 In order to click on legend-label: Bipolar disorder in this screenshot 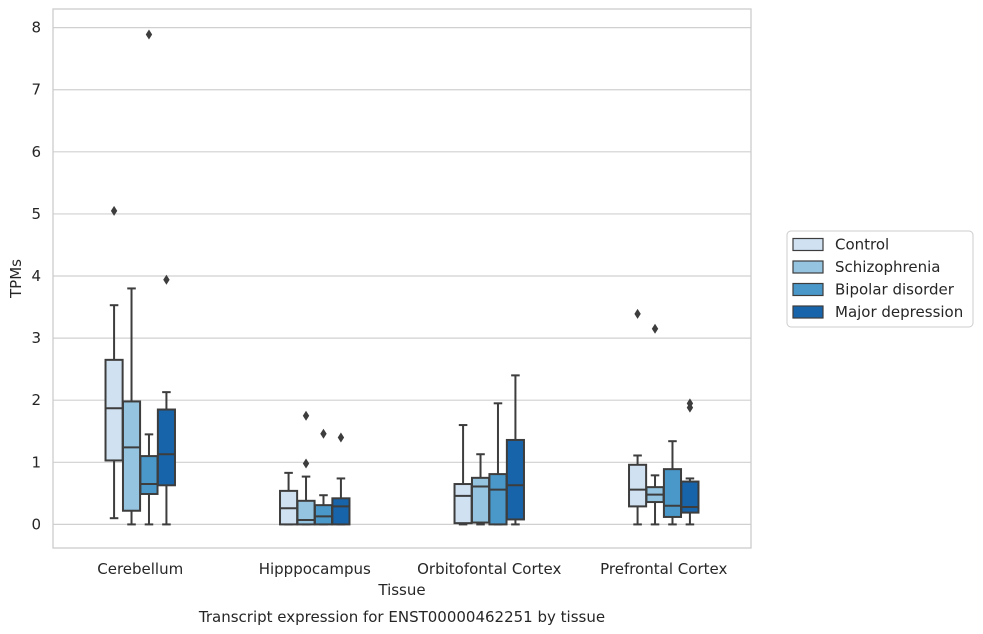, I will do `click(895, 290)`.